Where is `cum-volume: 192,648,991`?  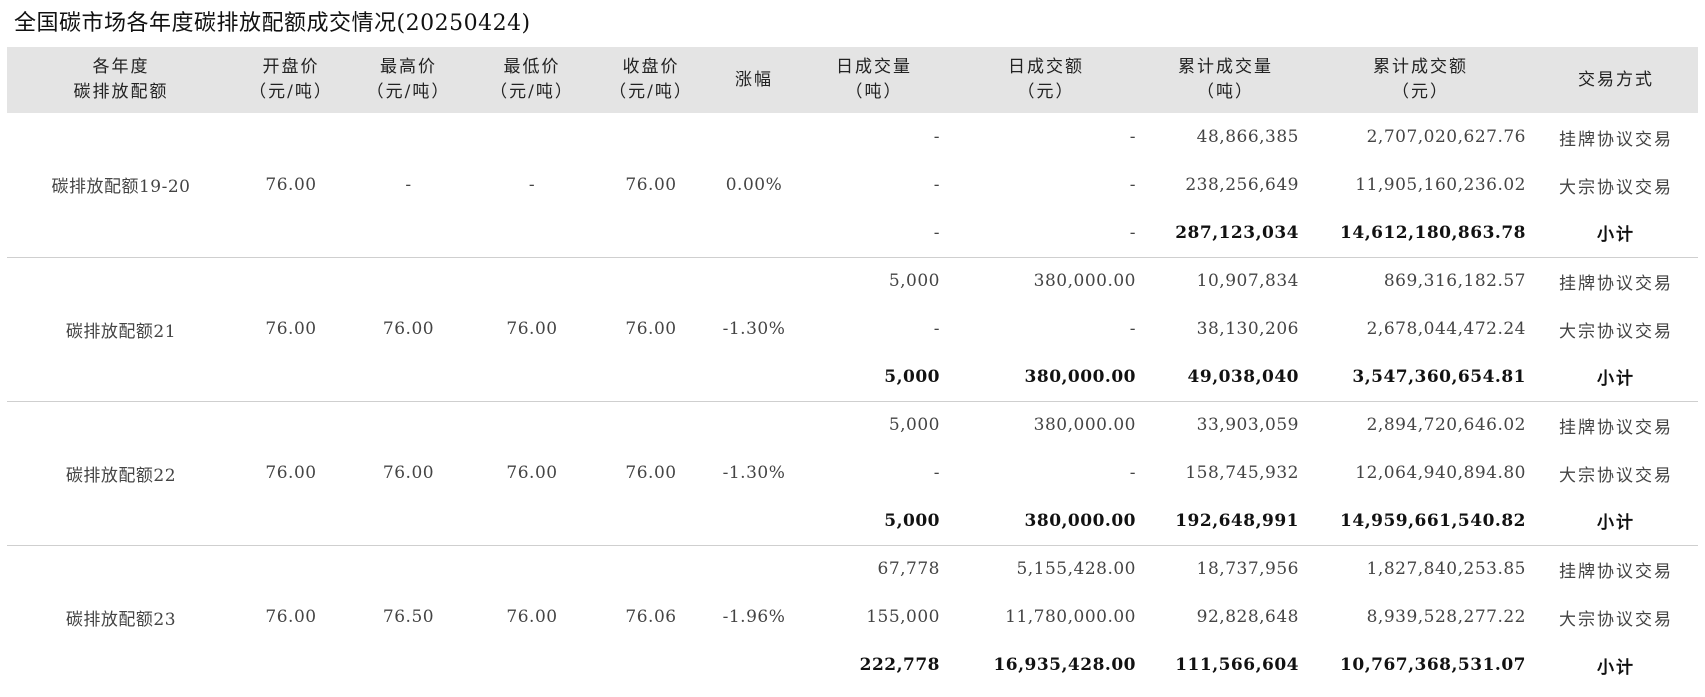
cum-volume: 192,648,991 is located at coordinates (1237, 520).